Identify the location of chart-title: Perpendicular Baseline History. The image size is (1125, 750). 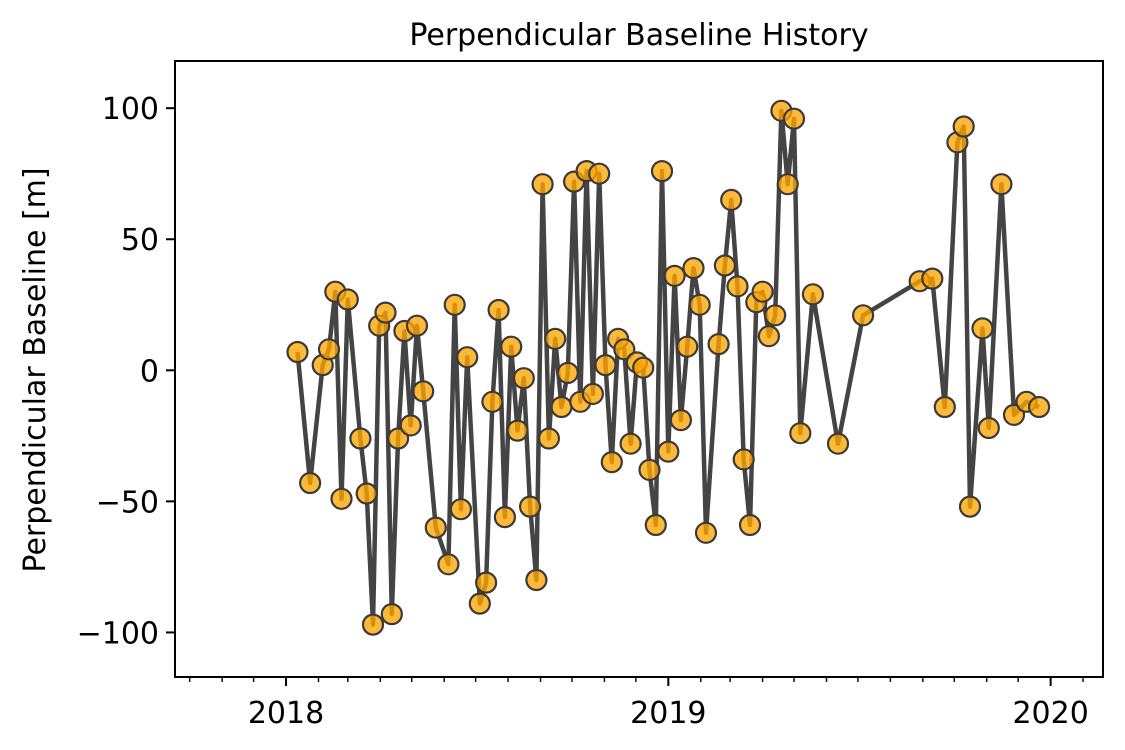
(638, 35).